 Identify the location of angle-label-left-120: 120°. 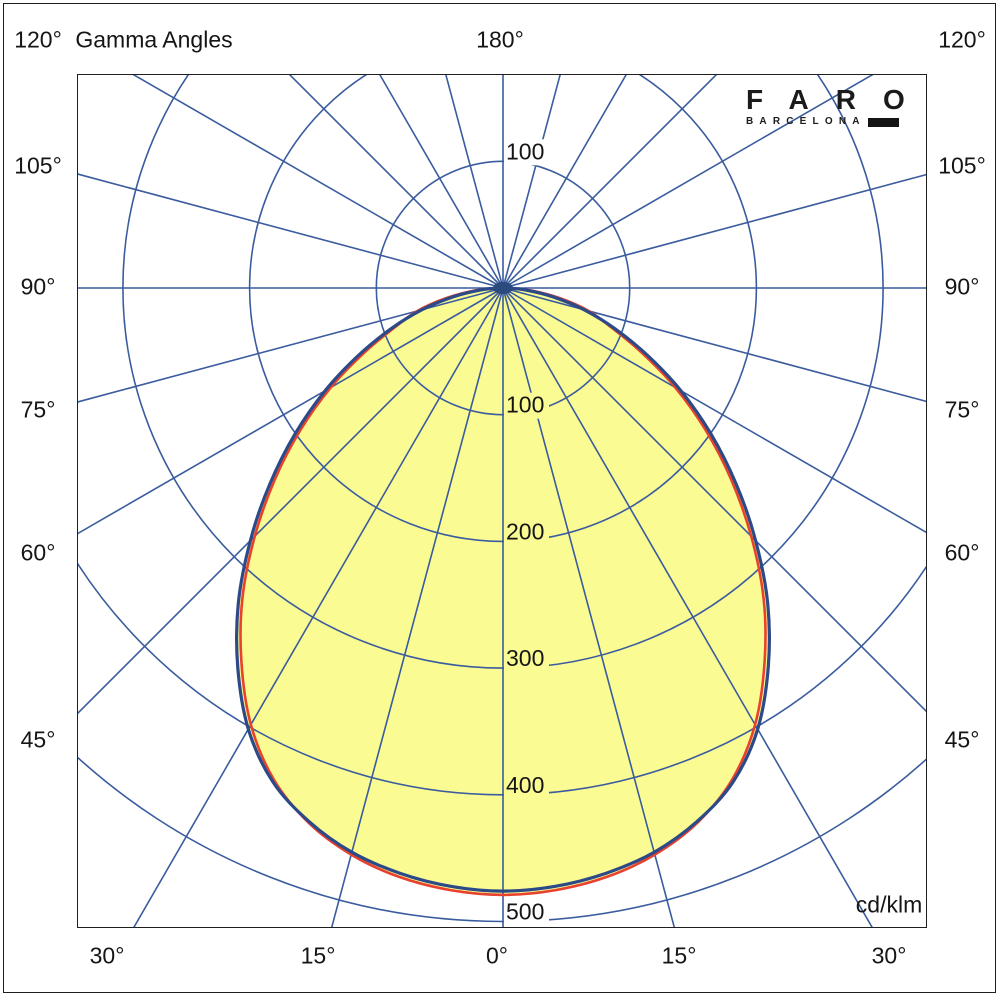
(38, 39).